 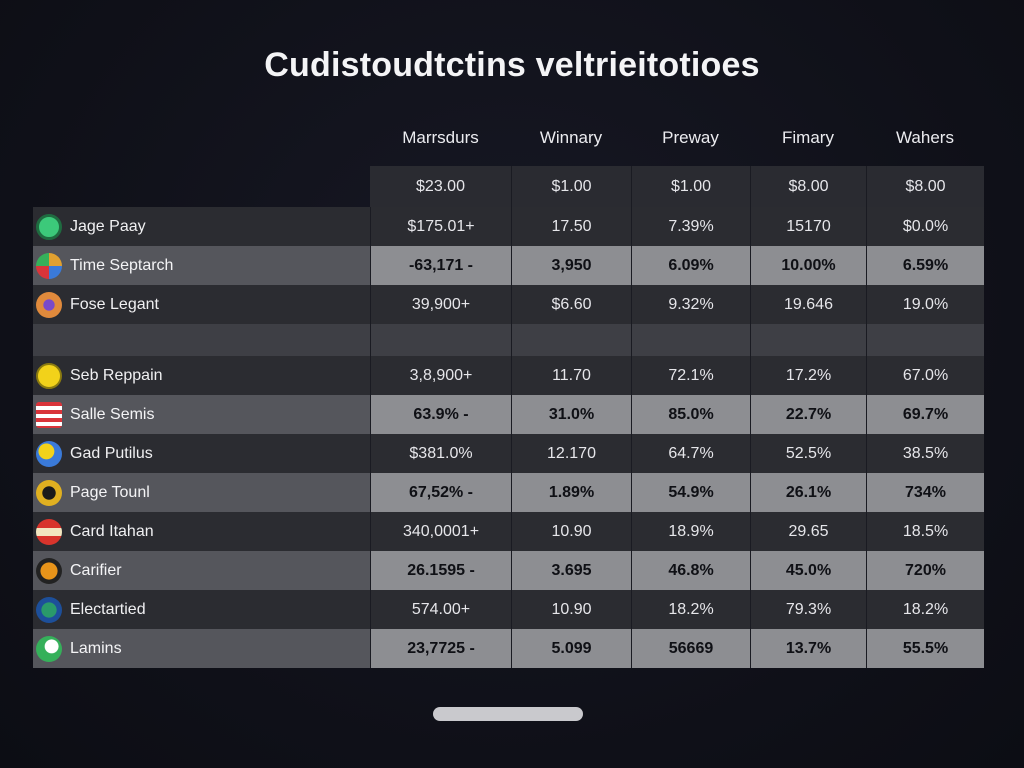 What do you see at coordinates (440, 414) in the screenshot?
I see `table-cell: 63.9% -` at bounding box center [440, 414].